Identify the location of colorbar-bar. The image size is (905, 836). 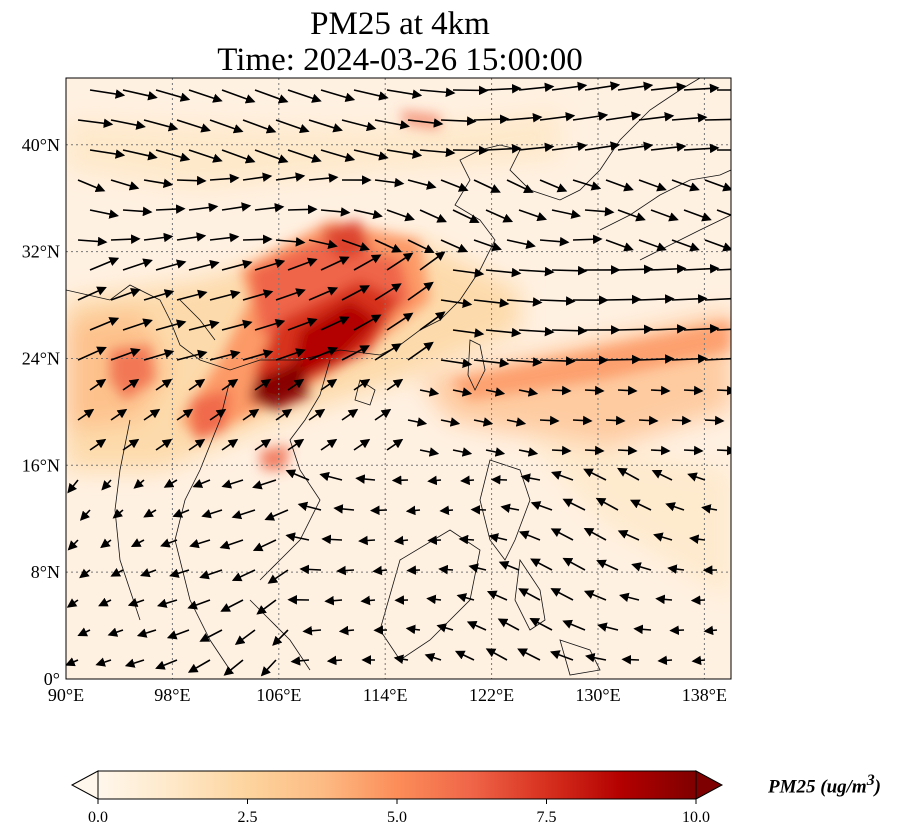
(397, 785).